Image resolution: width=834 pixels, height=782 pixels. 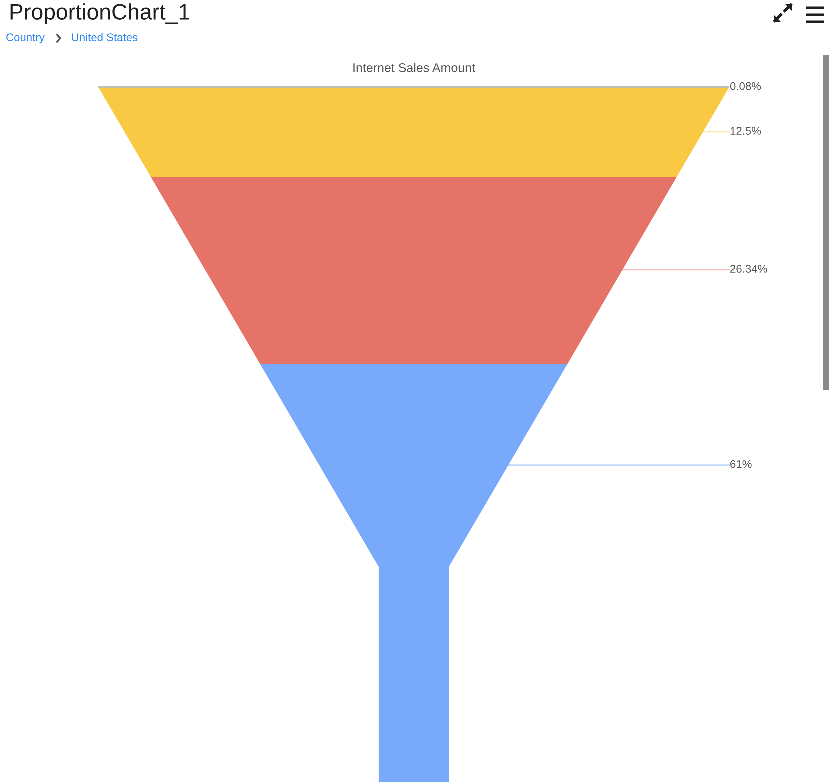 I want to click on data-label: 12.5%, so click(x=746, y=131).